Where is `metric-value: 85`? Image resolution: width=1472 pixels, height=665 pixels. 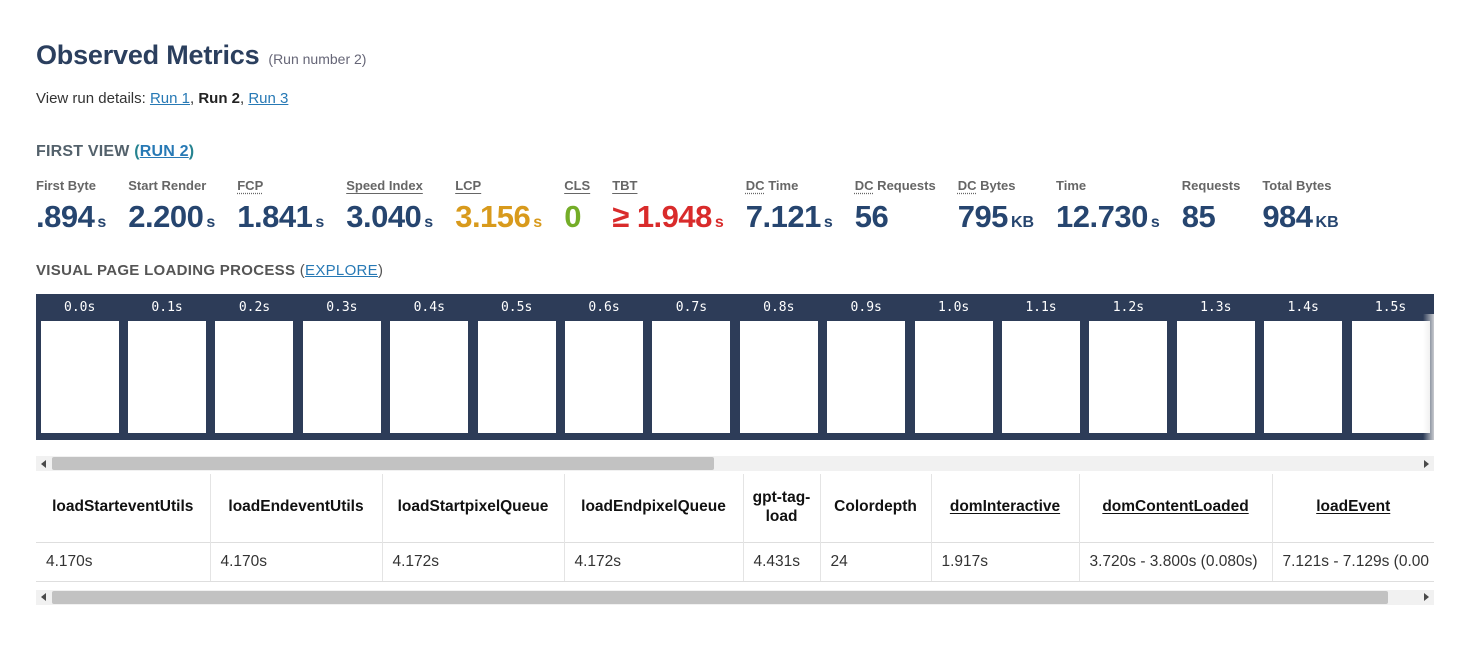 metric-value: 85 is located at coordinates (1211, 217).